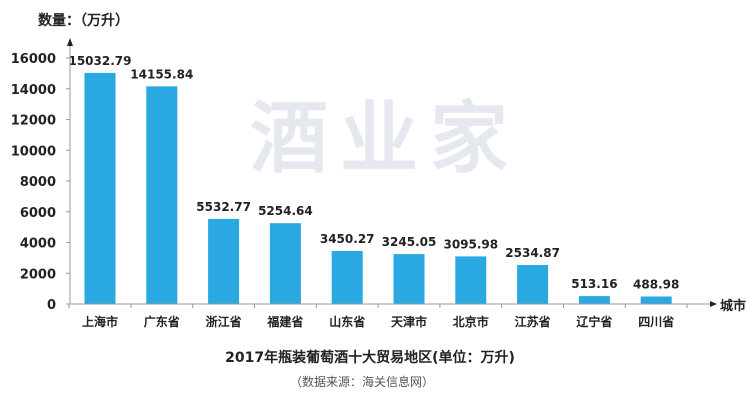  Describe the element at coordinates (33, 151) in the screenshot. I see `y-tick-label: 10000` at that location.